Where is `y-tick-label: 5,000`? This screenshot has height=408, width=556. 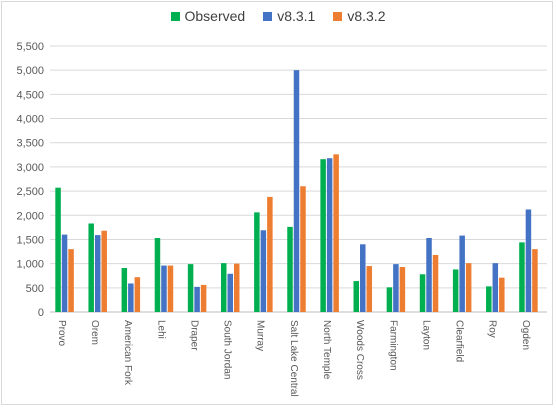 y-tick-label: 5,000 is located at coordinates (30, 71).